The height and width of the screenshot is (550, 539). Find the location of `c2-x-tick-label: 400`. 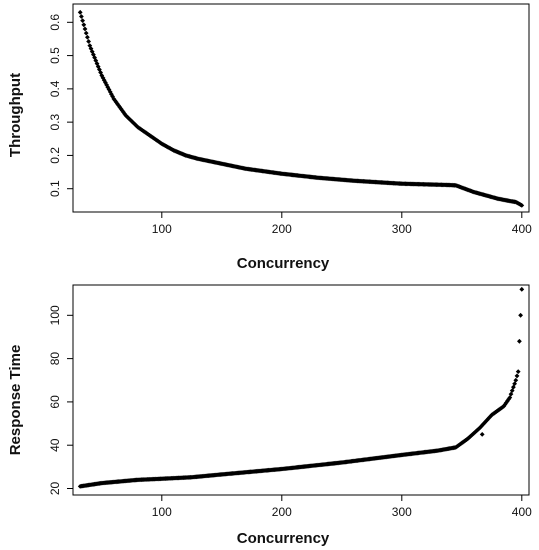

c2-x-tick-label: 400 is located at coordinates (522, 512).